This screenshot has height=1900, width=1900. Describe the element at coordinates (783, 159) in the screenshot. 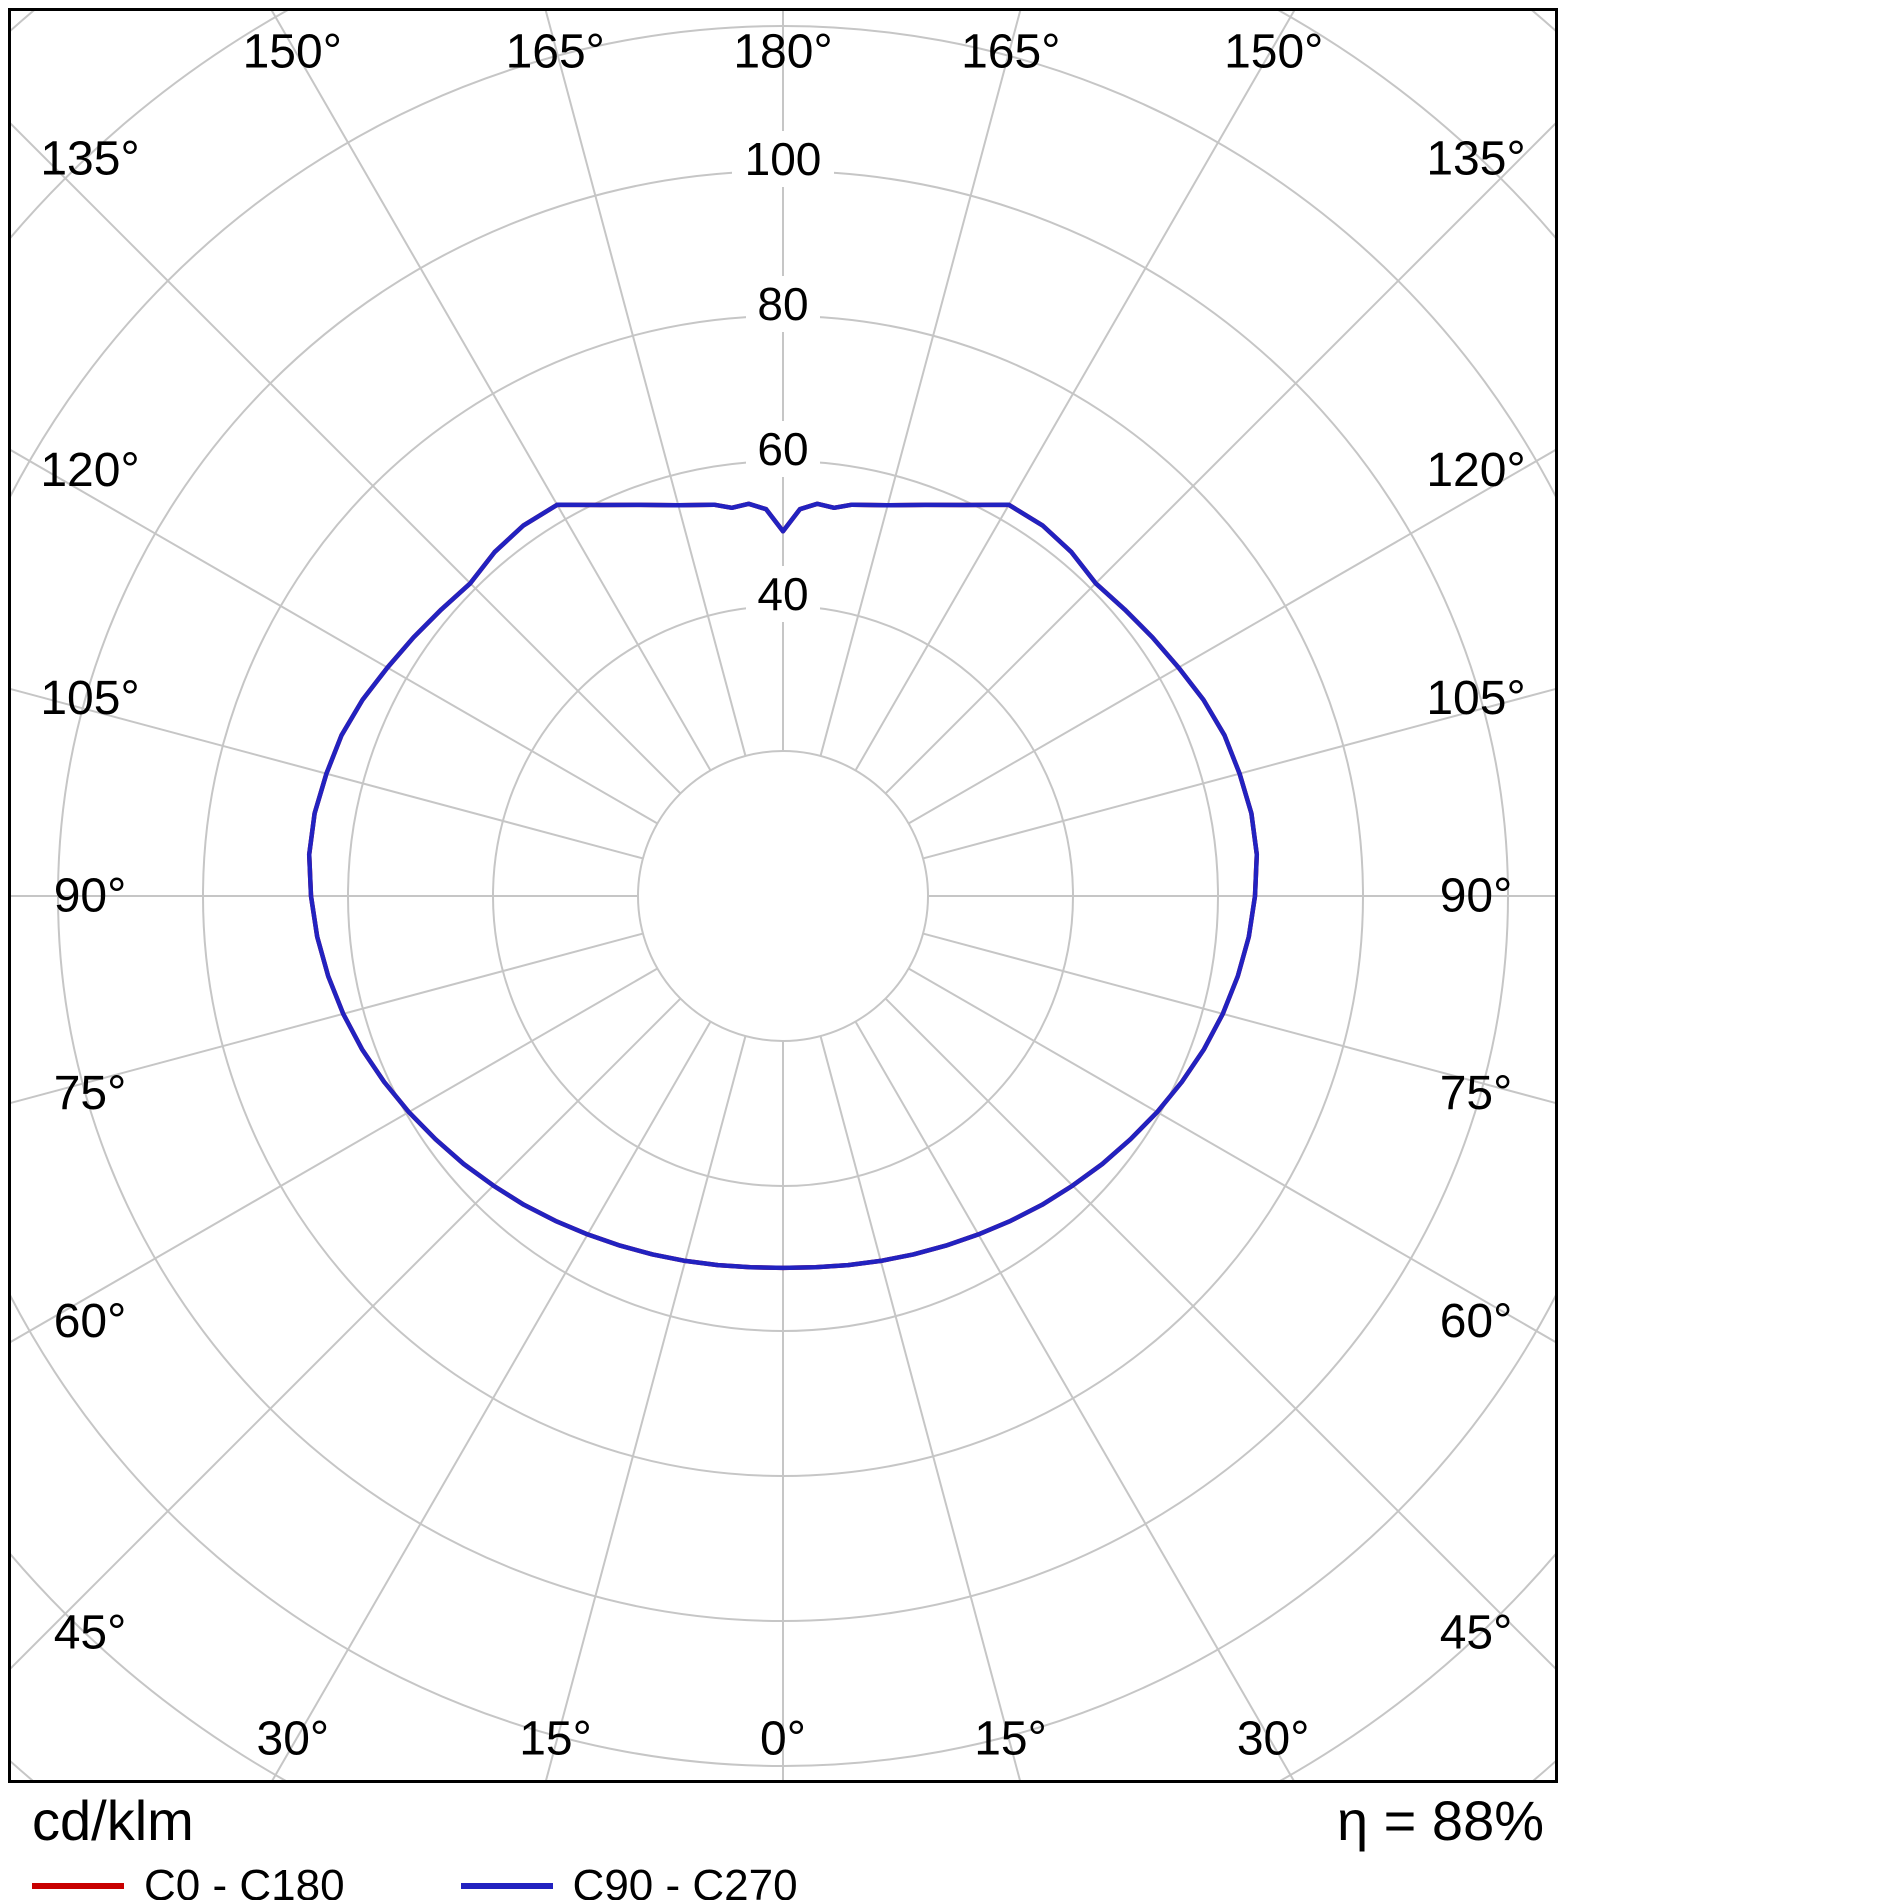

I see `svg-text: 100` at that location.